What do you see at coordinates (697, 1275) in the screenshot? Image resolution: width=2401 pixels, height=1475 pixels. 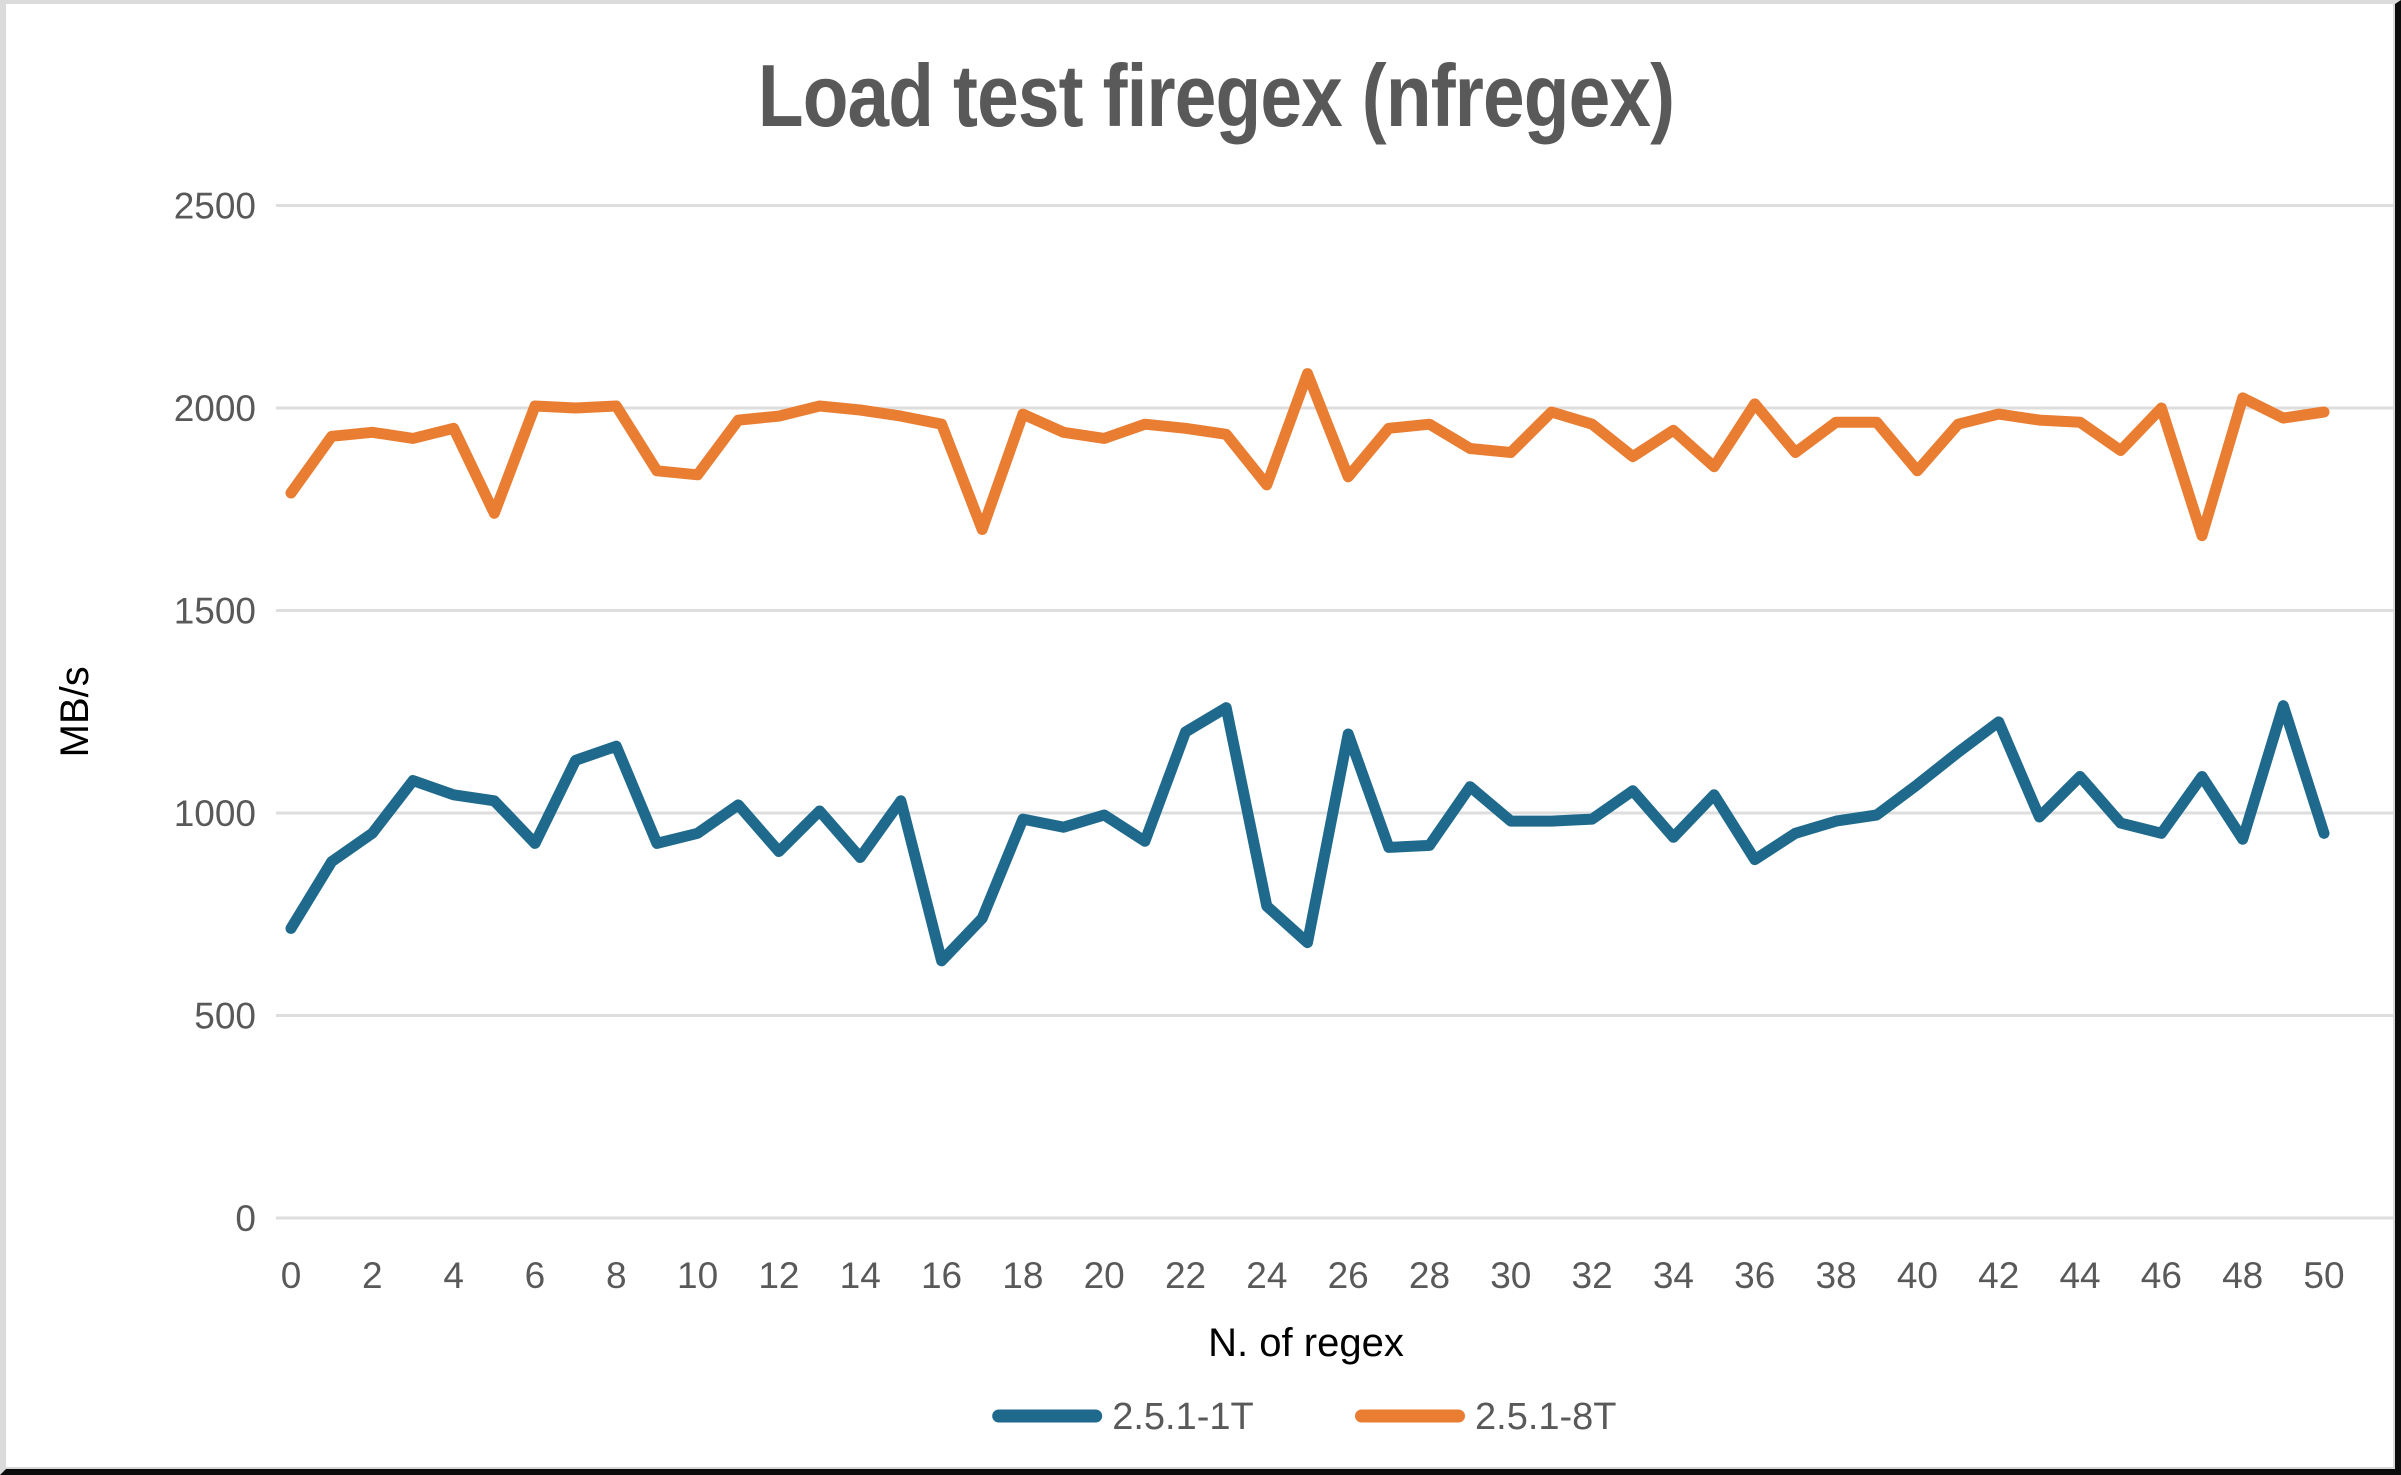 I see `x-axis-tick-label: 10` at bounding box center [697, 1275].